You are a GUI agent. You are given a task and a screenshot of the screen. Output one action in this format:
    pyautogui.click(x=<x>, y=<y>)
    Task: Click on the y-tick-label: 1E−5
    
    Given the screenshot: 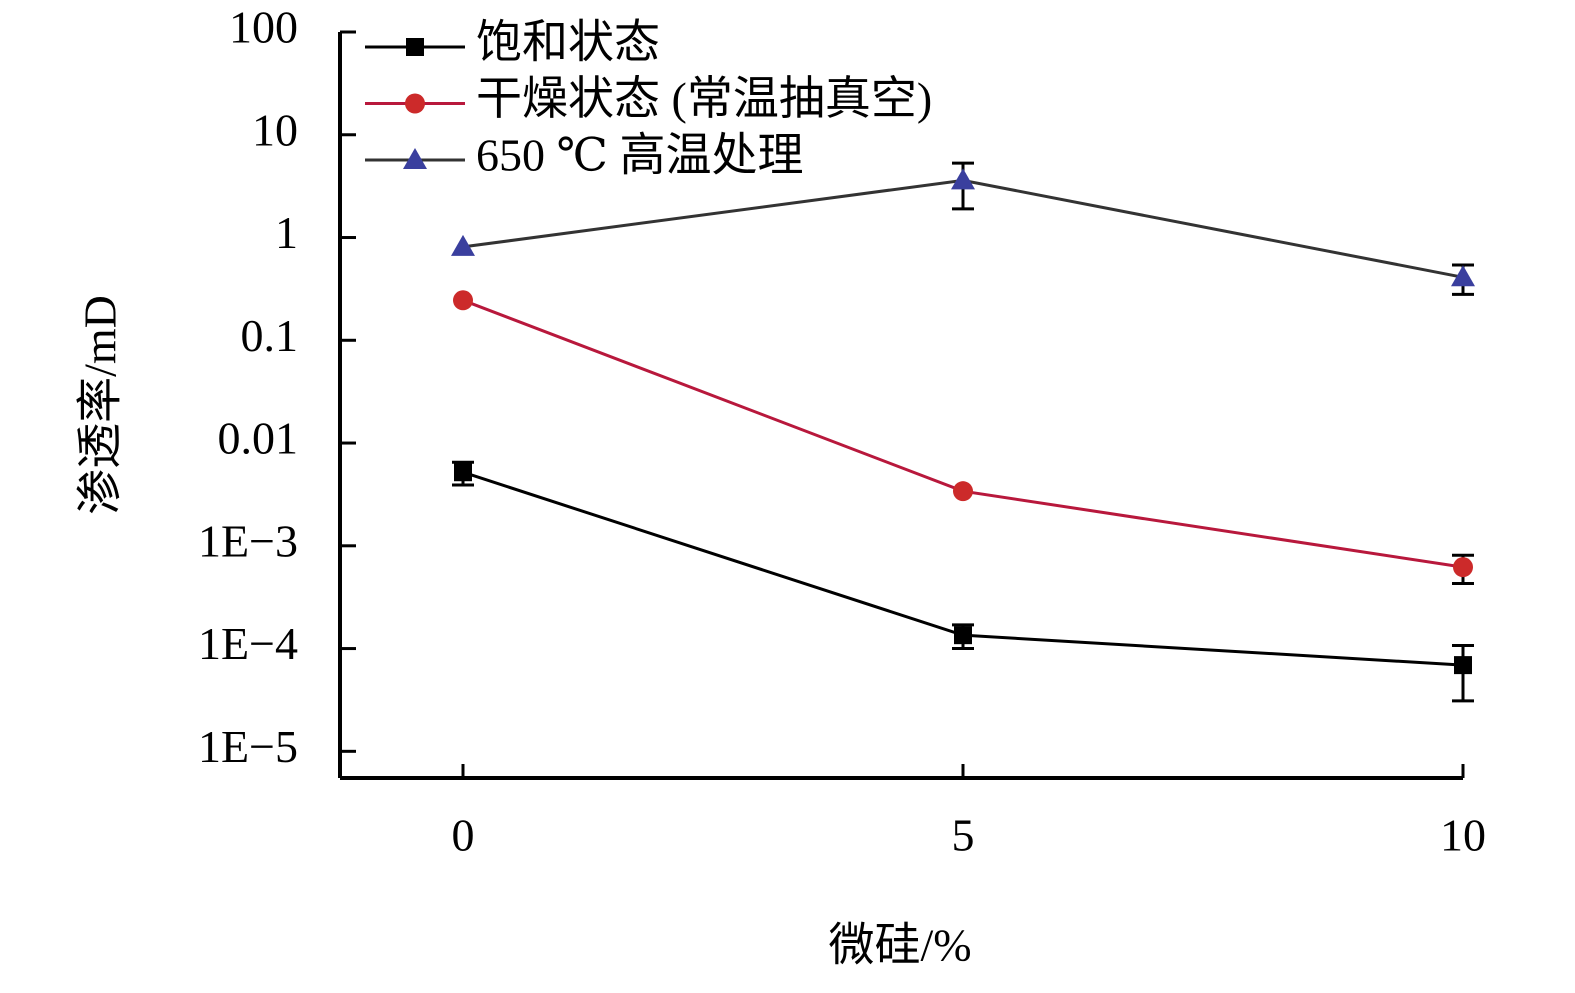 What is the action you would take?
    pyautogui.click(x=248, y=746)
    